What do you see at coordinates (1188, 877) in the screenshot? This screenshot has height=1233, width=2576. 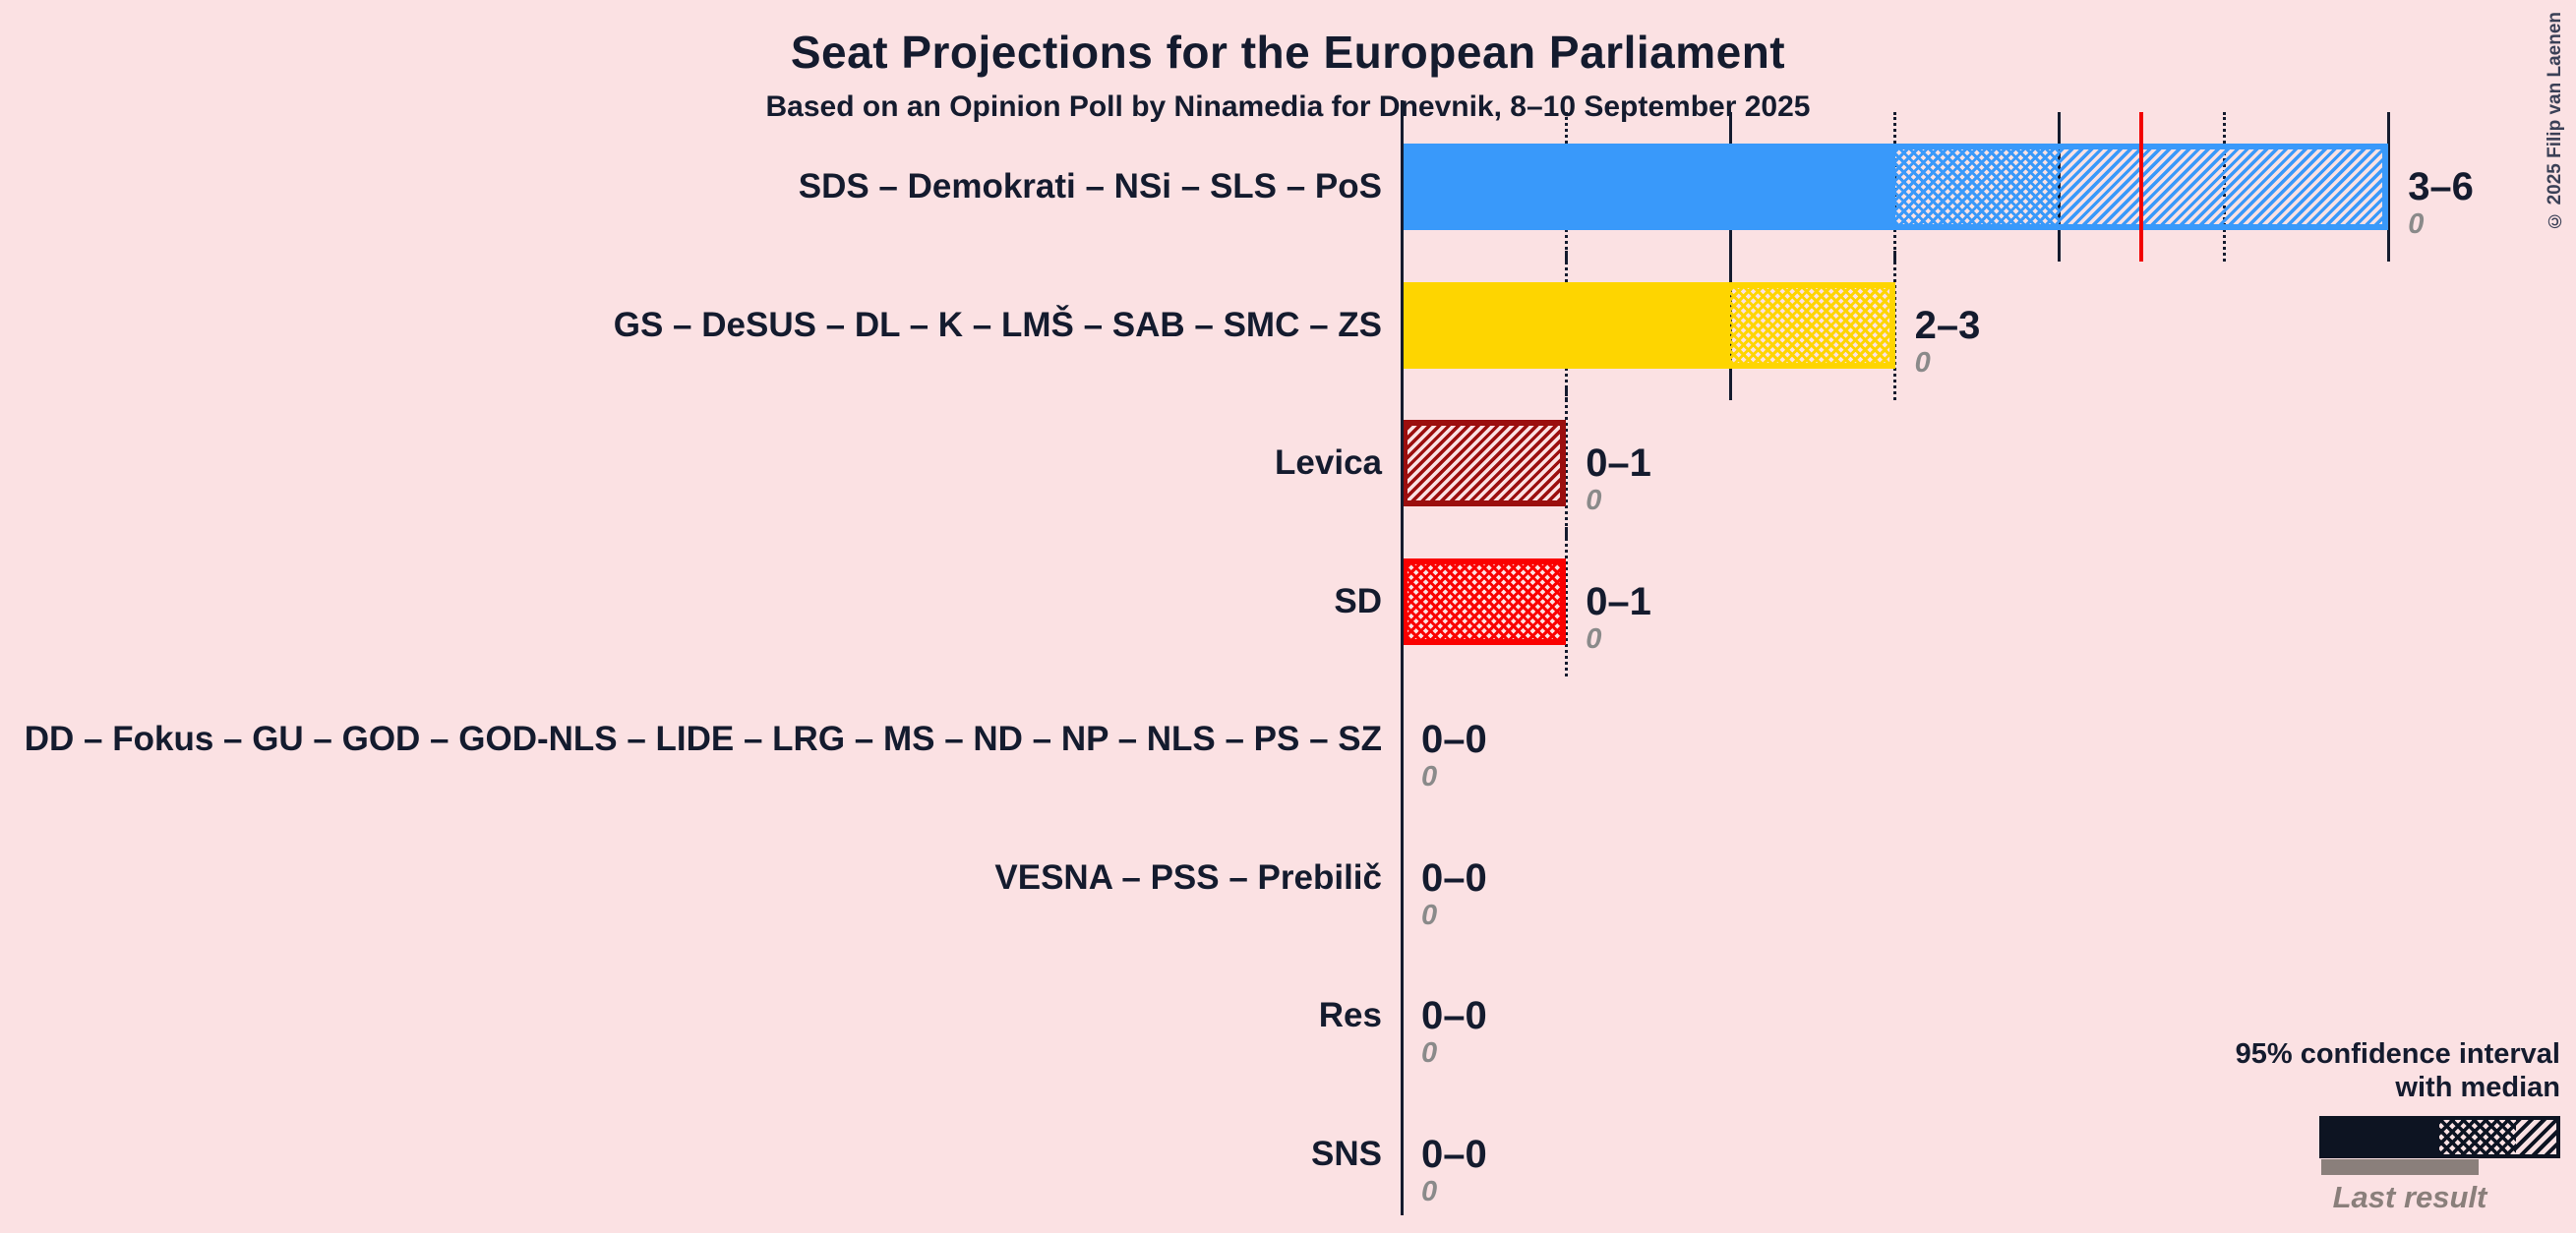 I see `party-label: VESNA – PSS – Prebilič` at bounding box center [1188, 877].